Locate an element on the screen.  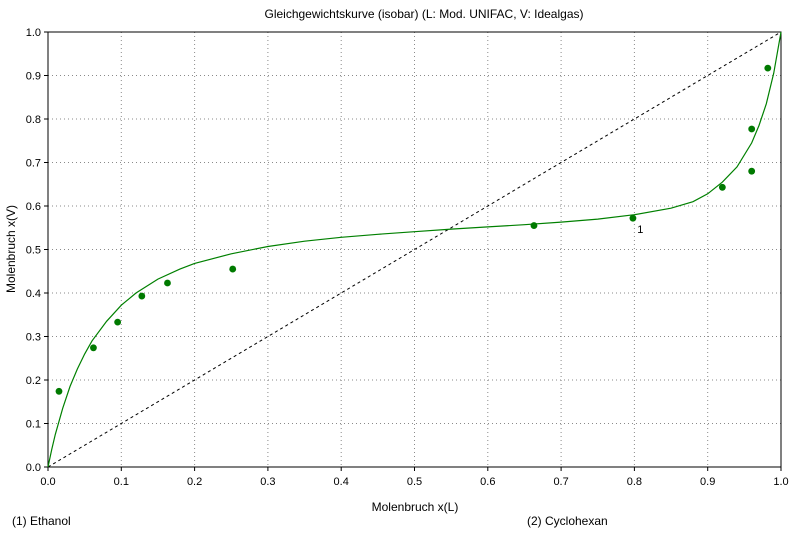
x-tick-label: 0.2 is located at coordinates (194, 482).